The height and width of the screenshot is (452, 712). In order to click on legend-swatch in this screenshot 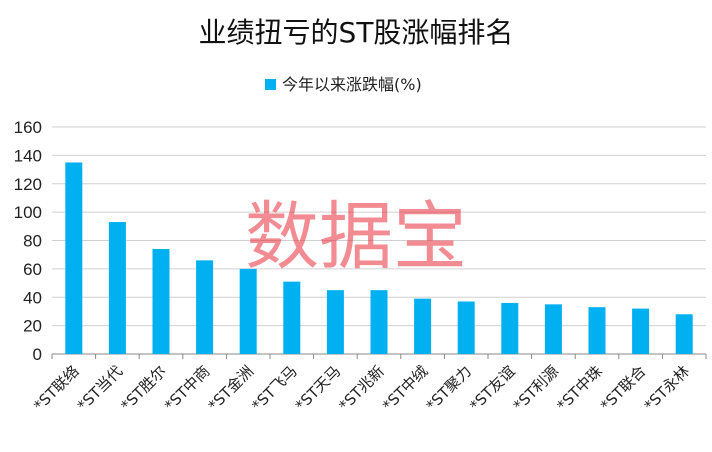, I will do `click(270, 84)`.